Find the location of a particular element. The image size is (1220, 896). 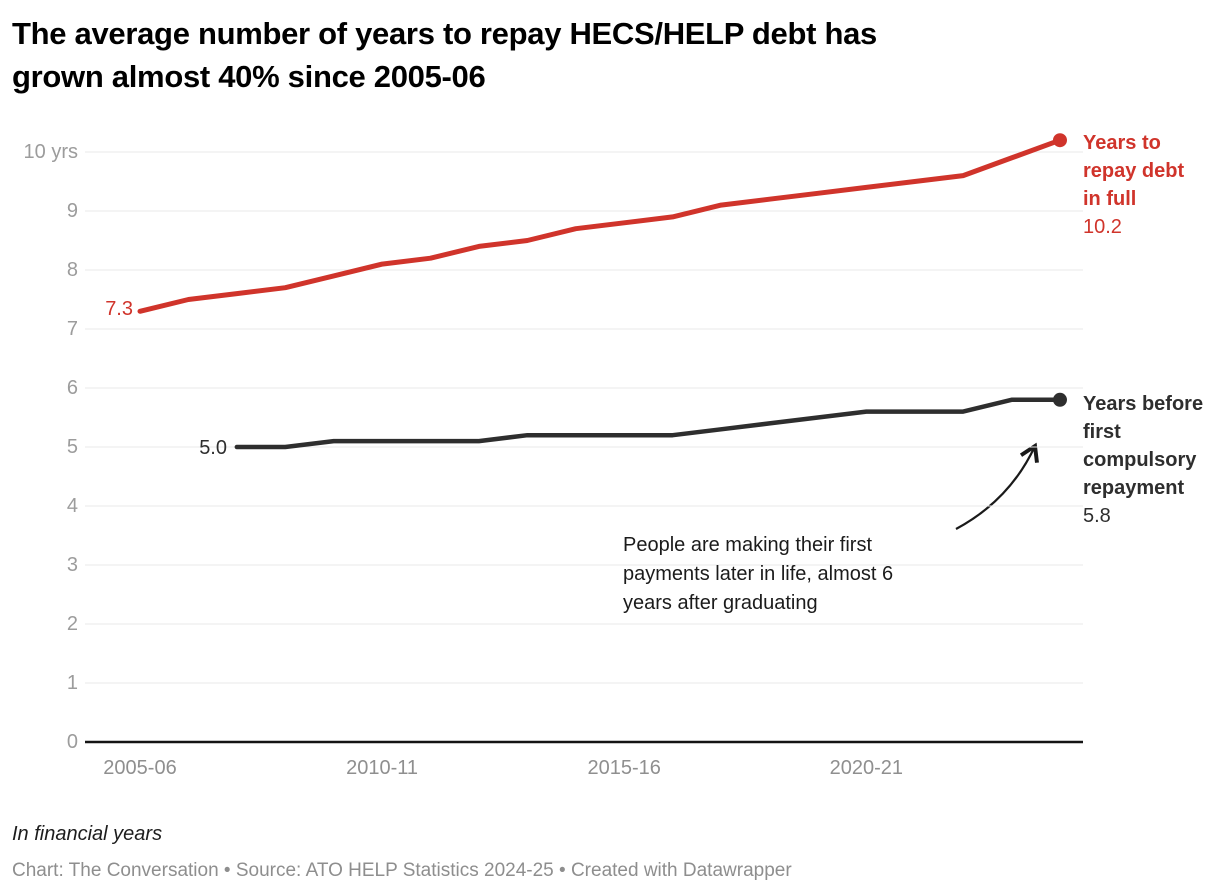

x-axis-label-2015-16: 2015-16 is located at coordinates (624, 768).